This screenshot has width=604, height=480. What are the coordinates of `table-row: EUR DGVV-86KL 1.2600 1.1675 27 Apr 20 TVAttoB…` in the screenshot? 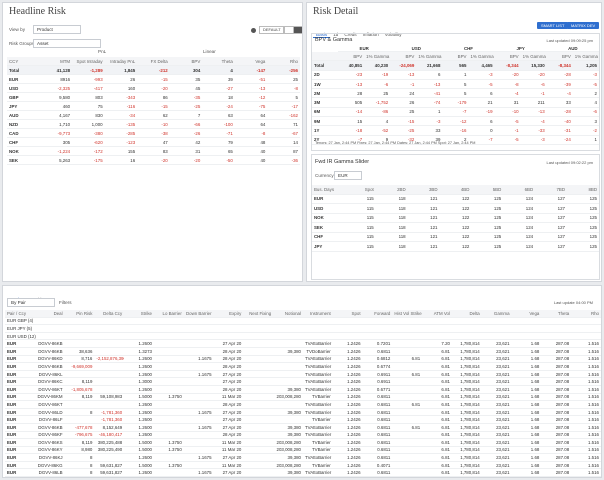 It's located at (303, 374).